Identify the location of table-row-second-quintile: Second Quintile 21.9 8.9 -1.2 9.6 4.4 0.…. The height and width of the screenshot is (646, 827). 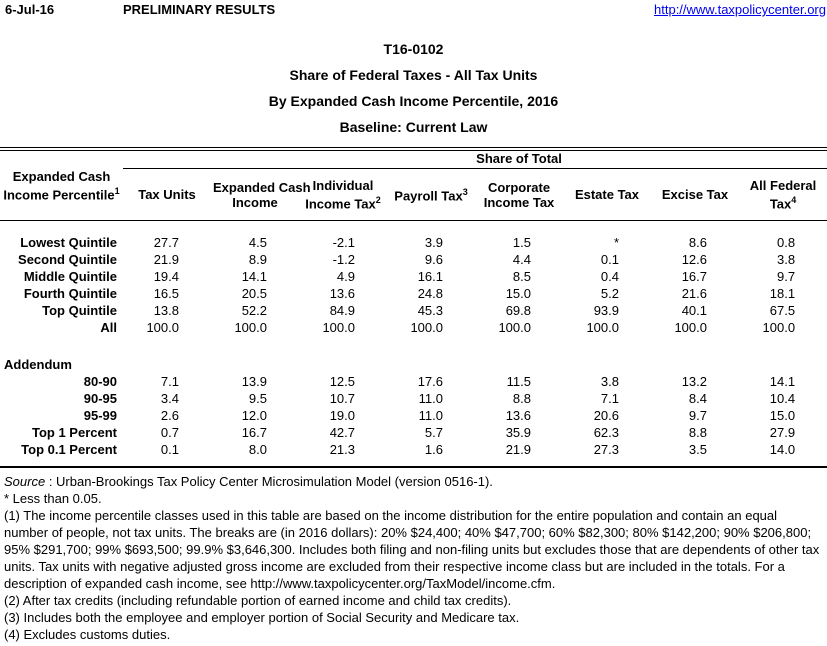
(413, 259).